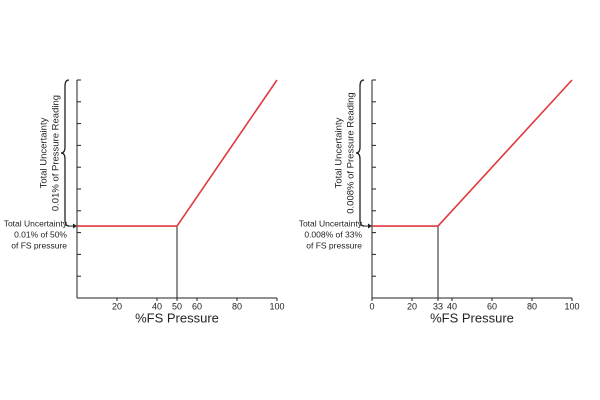 This screenshot has height=400, width=600. I want to click on x-tick-label: 33, so click(438, 306).